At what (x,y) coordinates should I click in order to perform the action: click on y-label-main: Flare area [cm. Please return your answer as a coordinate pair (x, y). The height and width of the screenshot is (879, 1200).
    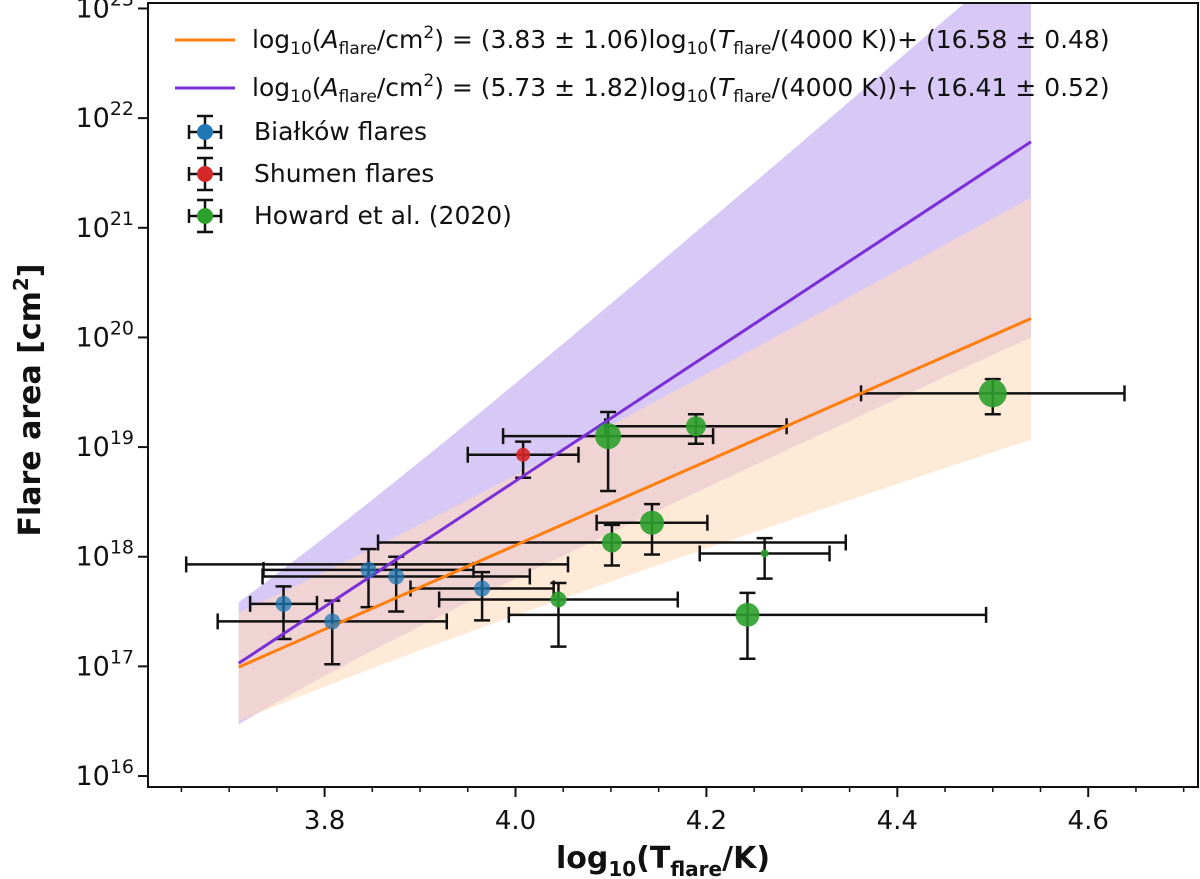
    Looking at the image, I should click on (30, 413).